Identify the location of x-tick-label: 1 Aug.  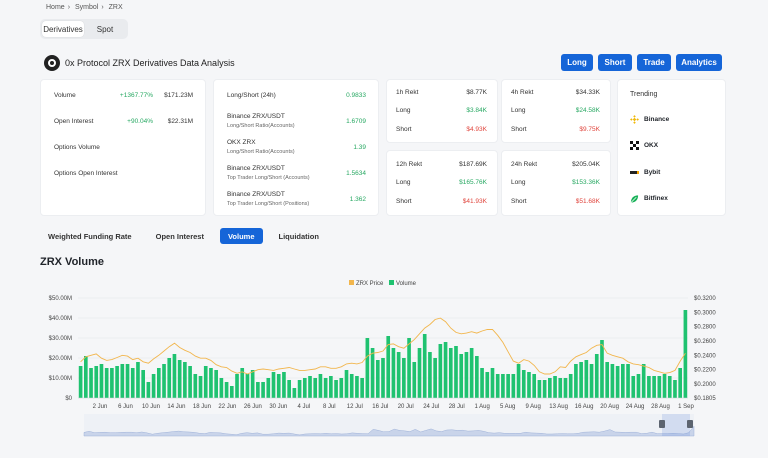
(481, 407).